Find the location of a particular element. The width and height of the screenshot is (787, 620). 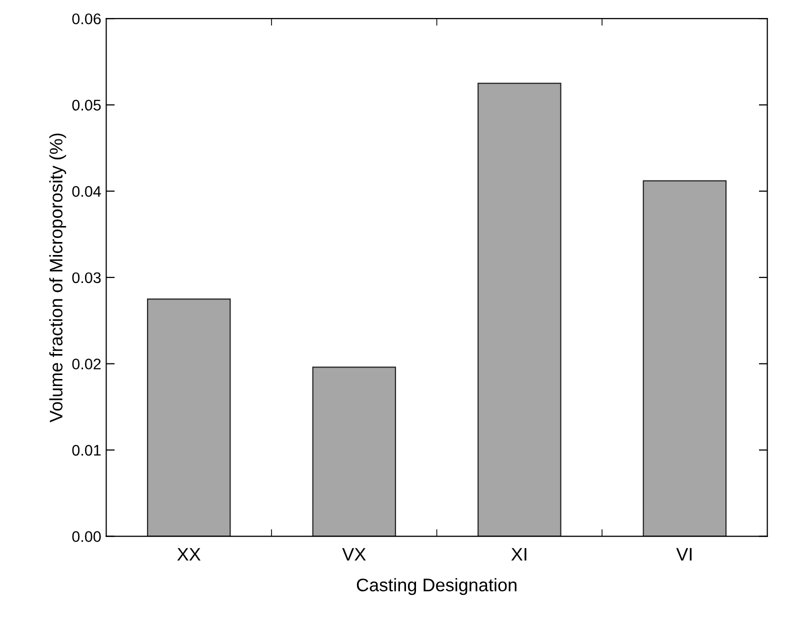

y-axis-title: Volume fraction of Microporosity (%) is located at coordinates (57, 278).